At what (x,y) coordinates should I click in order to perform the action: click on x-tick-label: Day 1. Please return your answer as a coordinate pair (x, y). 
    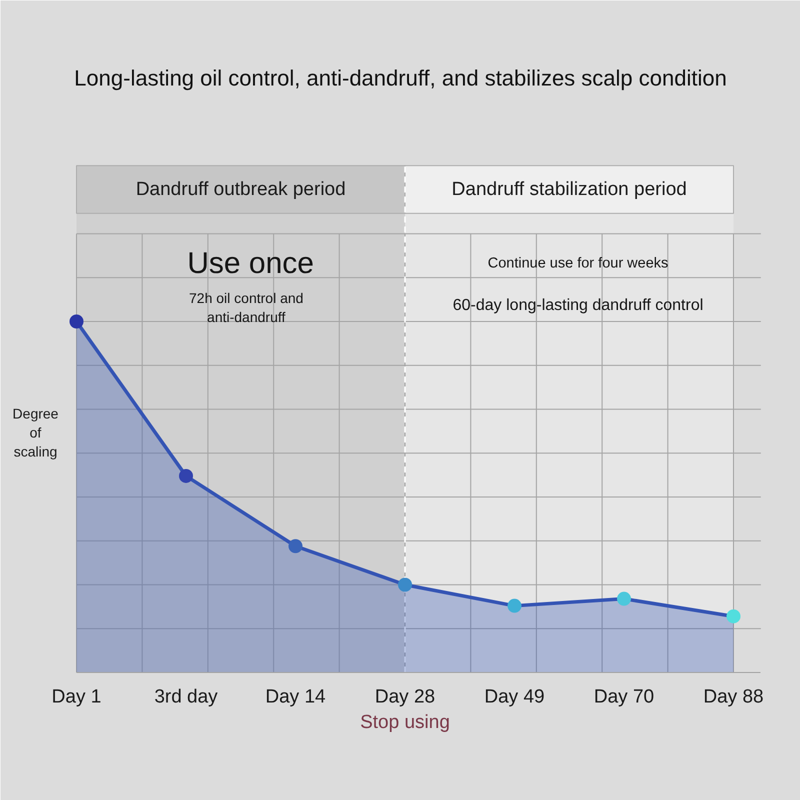
    Looking at the image, I should click on (77, 697).